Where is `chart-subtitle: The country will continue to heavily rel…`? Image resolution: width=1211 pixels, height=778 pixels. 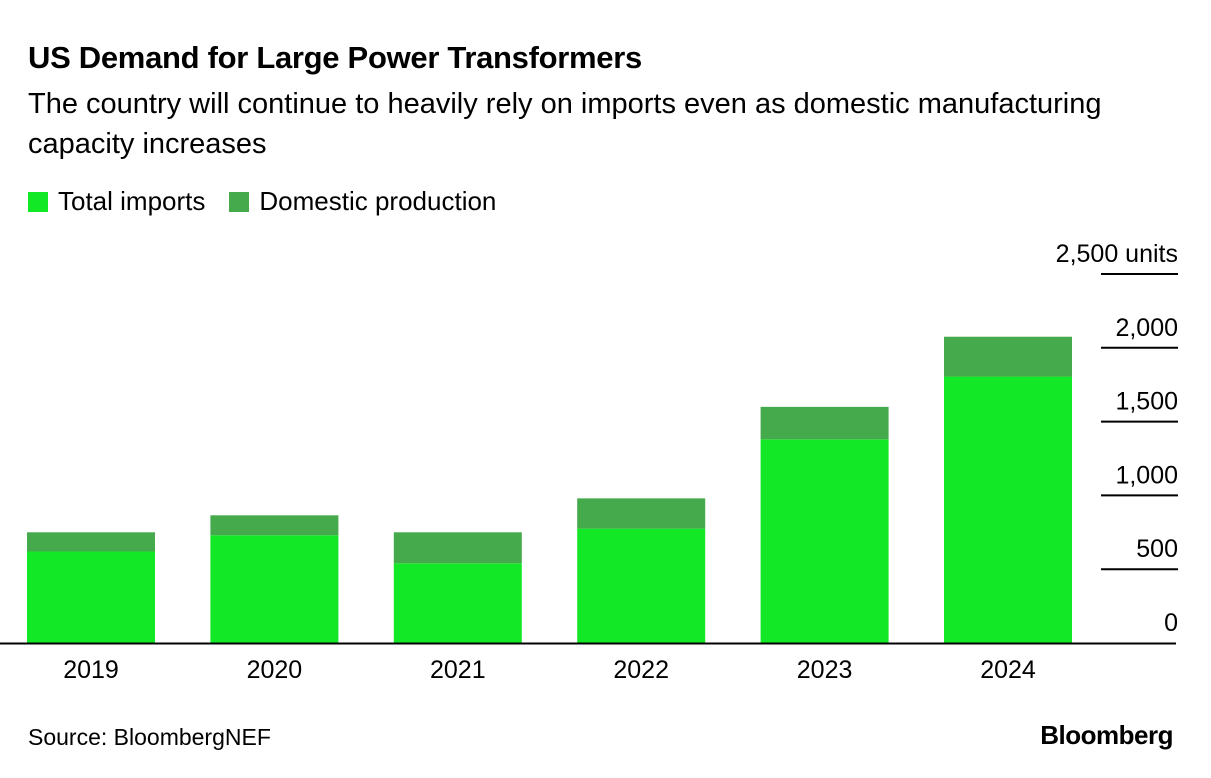 chart-subtitle: The country will continue to heavily rel… is located at coordinates (565, 124).